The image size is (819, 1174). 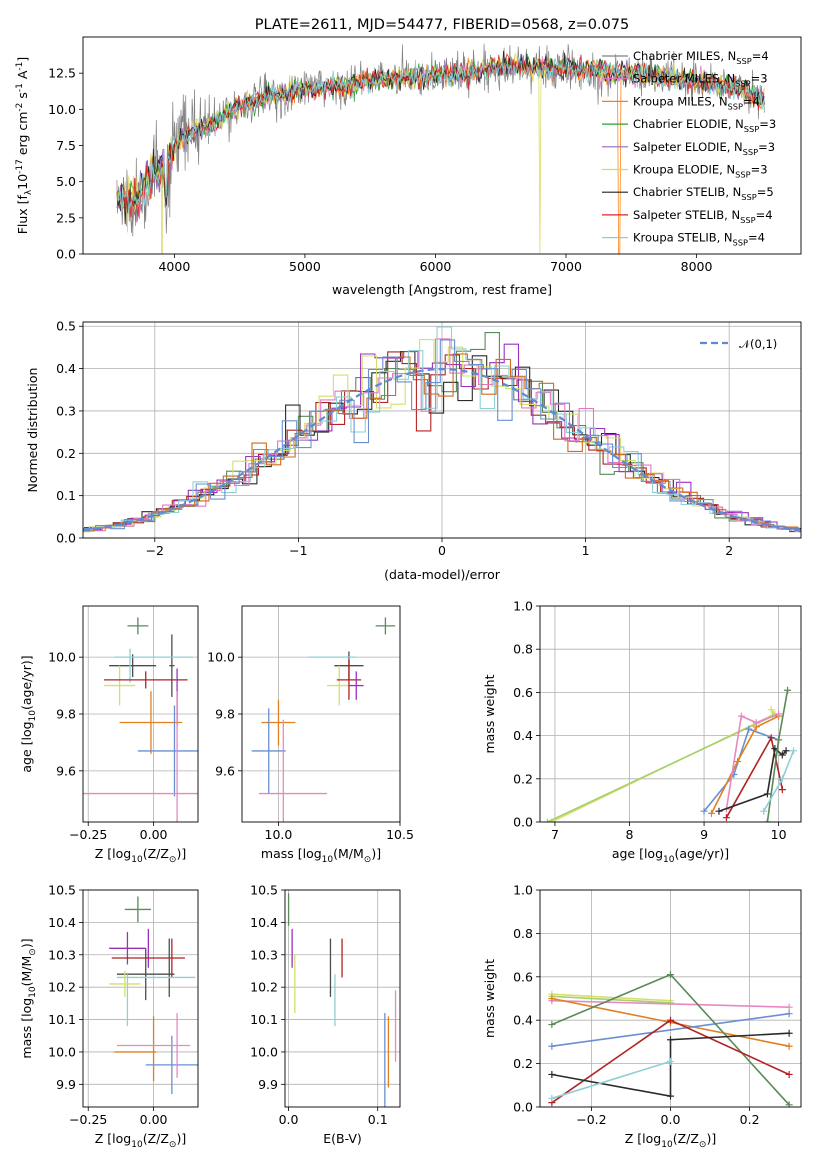 I want to click on y-tick-label: 0.2, so click(x=523, y=1063).